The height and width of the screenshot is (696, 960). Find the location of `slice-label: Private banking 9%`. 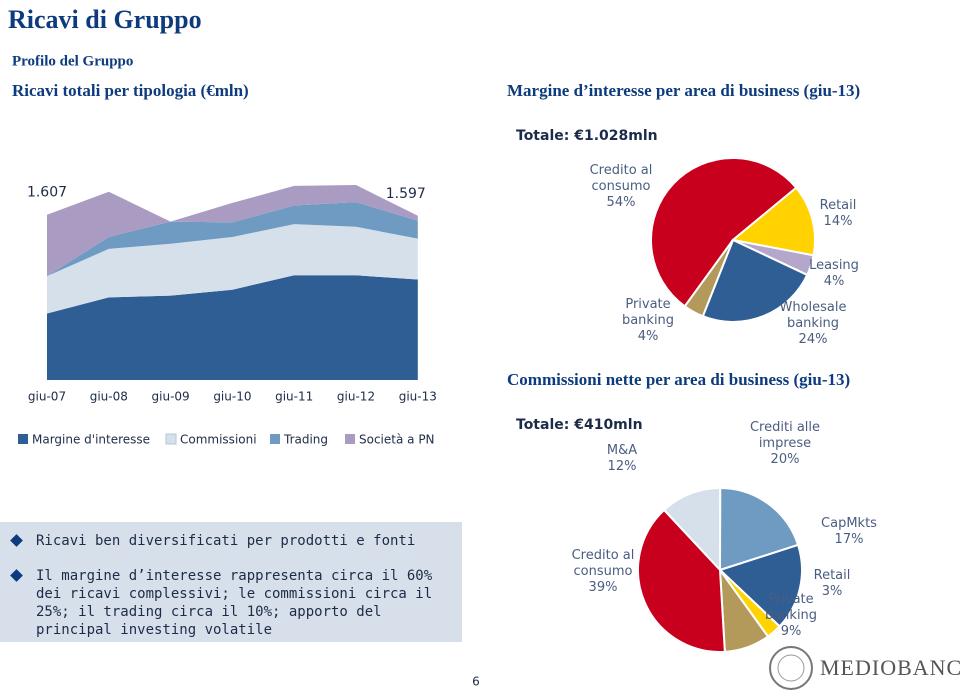

slice-label: Private banking 9% is located at coordinates (791, 616).